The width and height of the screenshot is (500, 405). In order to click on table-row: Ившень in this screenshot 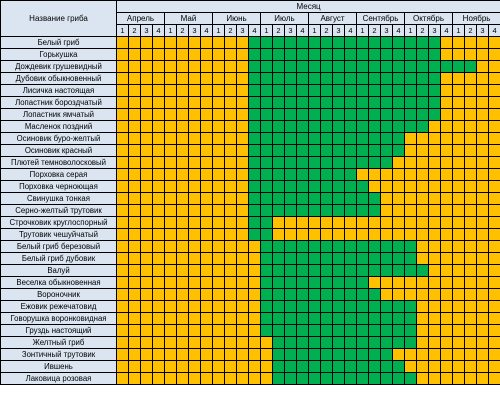, I will do `click(250, 366)`.